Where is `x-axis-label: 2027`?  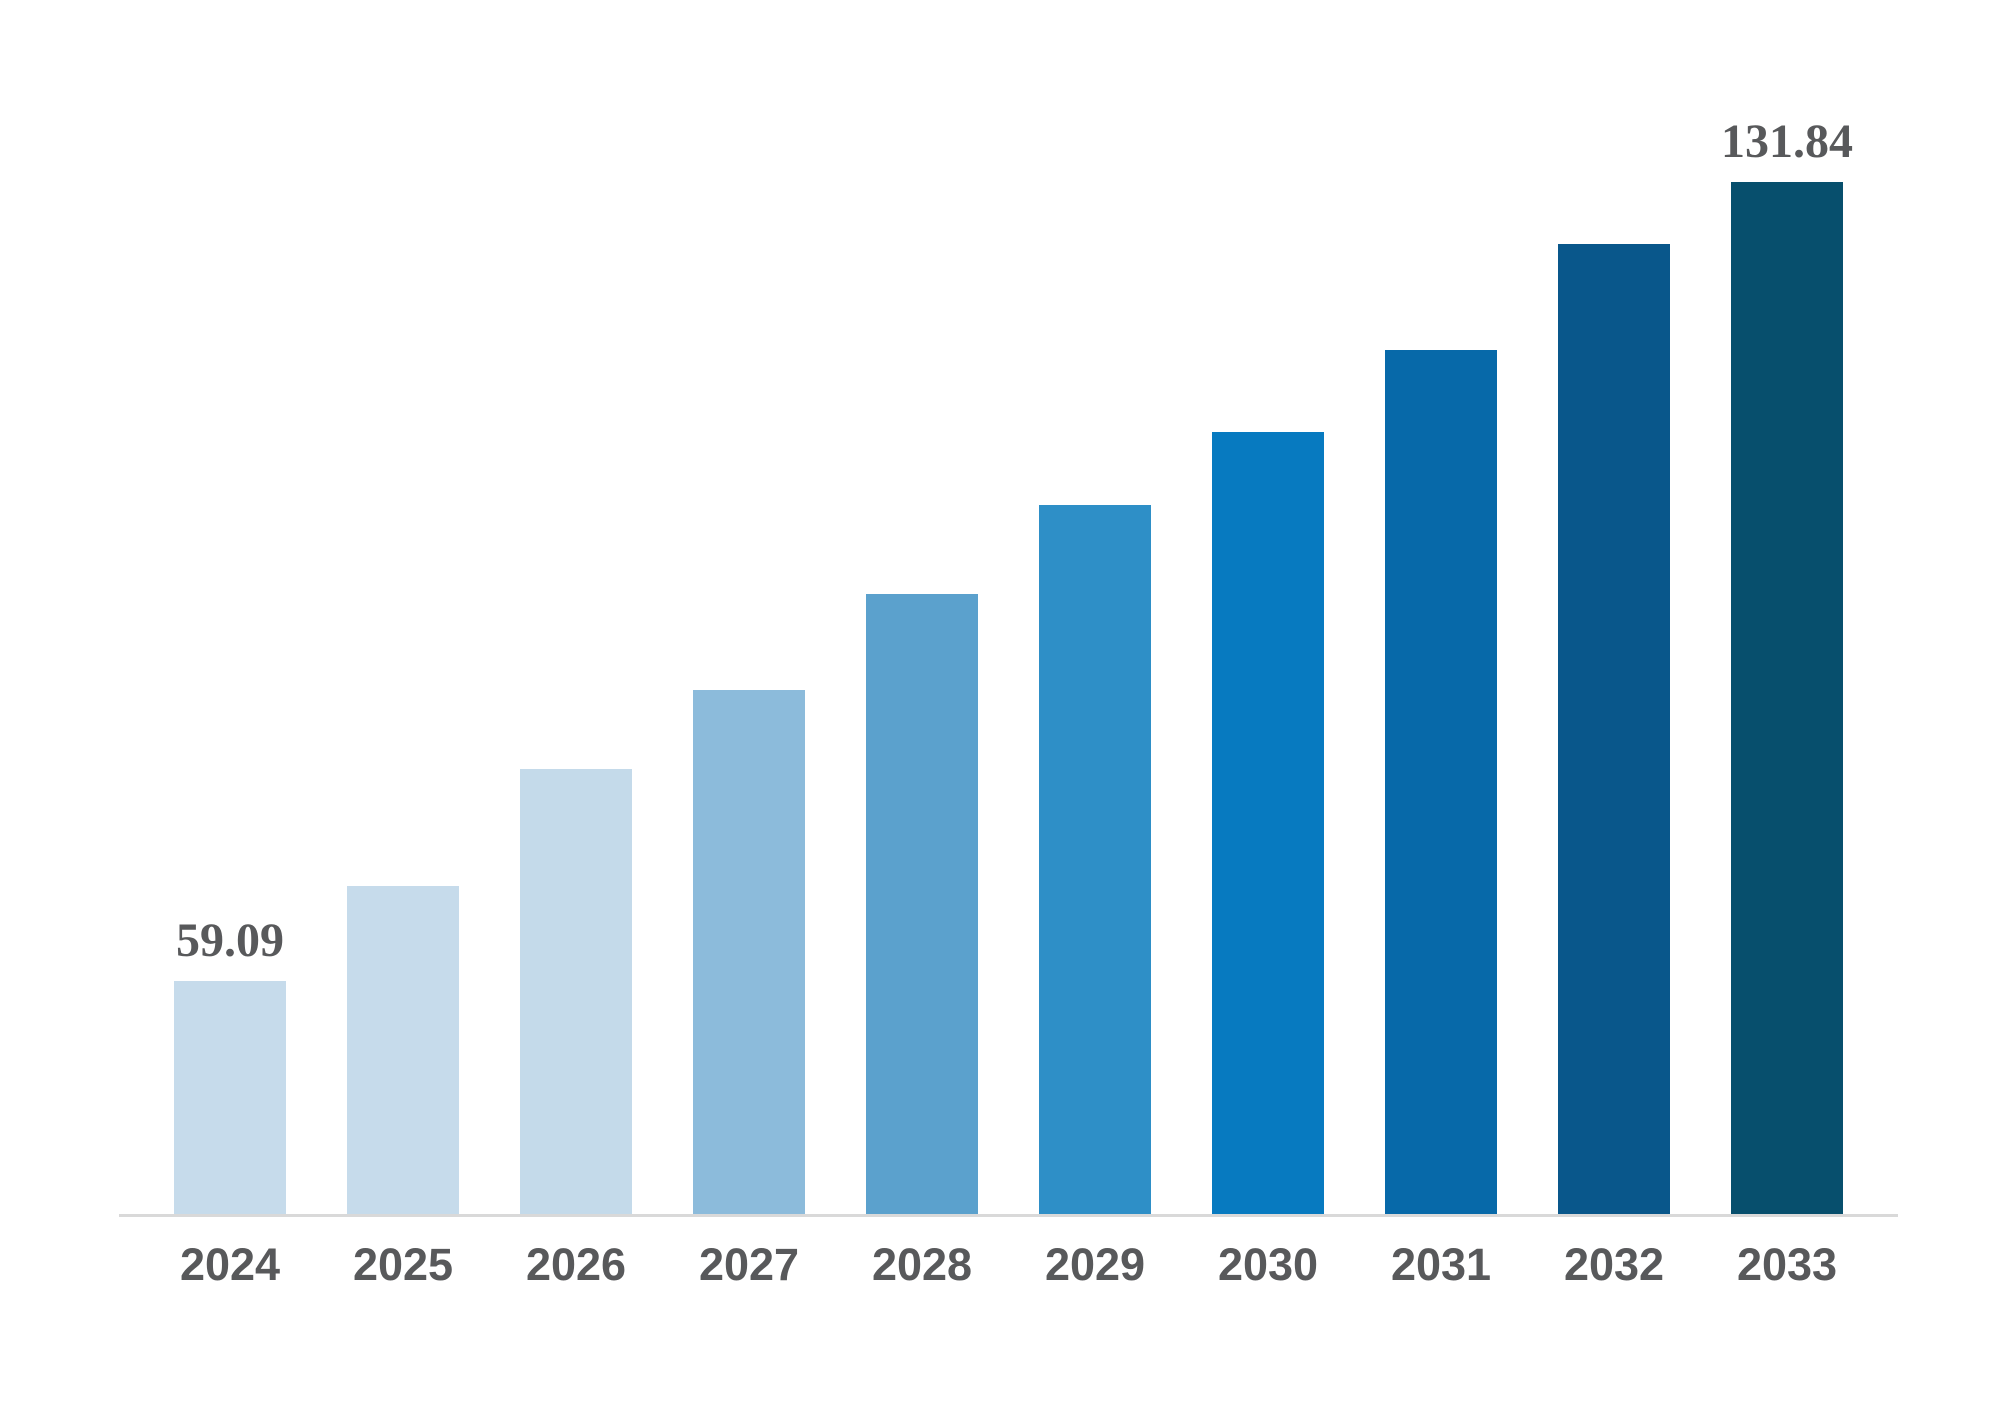 x-axis-label: 2027 is located at coordinates (749, 1264).